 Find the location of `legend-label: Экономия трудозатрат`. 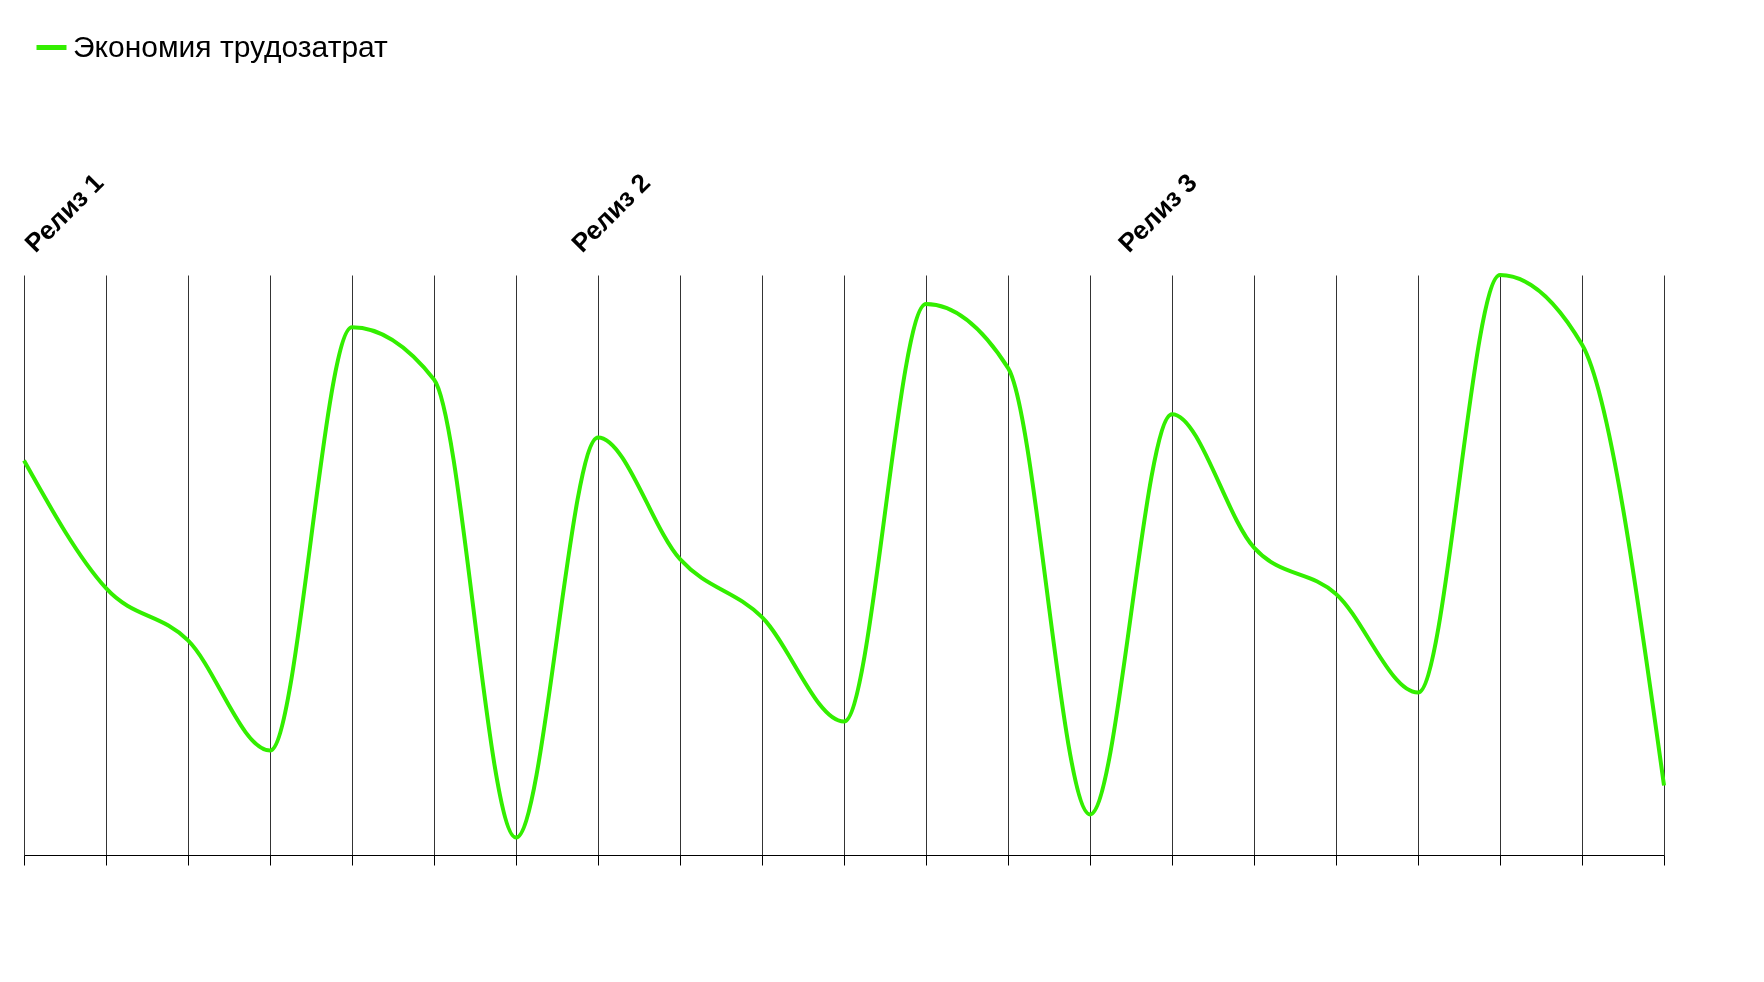

legend-label: Экономия трудозатрат is located at coordinates (231, 46).